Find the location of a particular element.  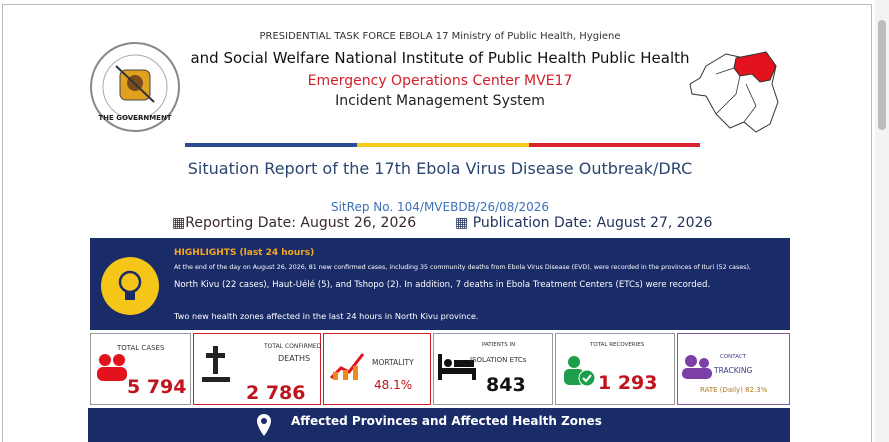

stat-card: PATIENTS IN ISOLATION ETCs 843 is located at coordinates (493, 369).